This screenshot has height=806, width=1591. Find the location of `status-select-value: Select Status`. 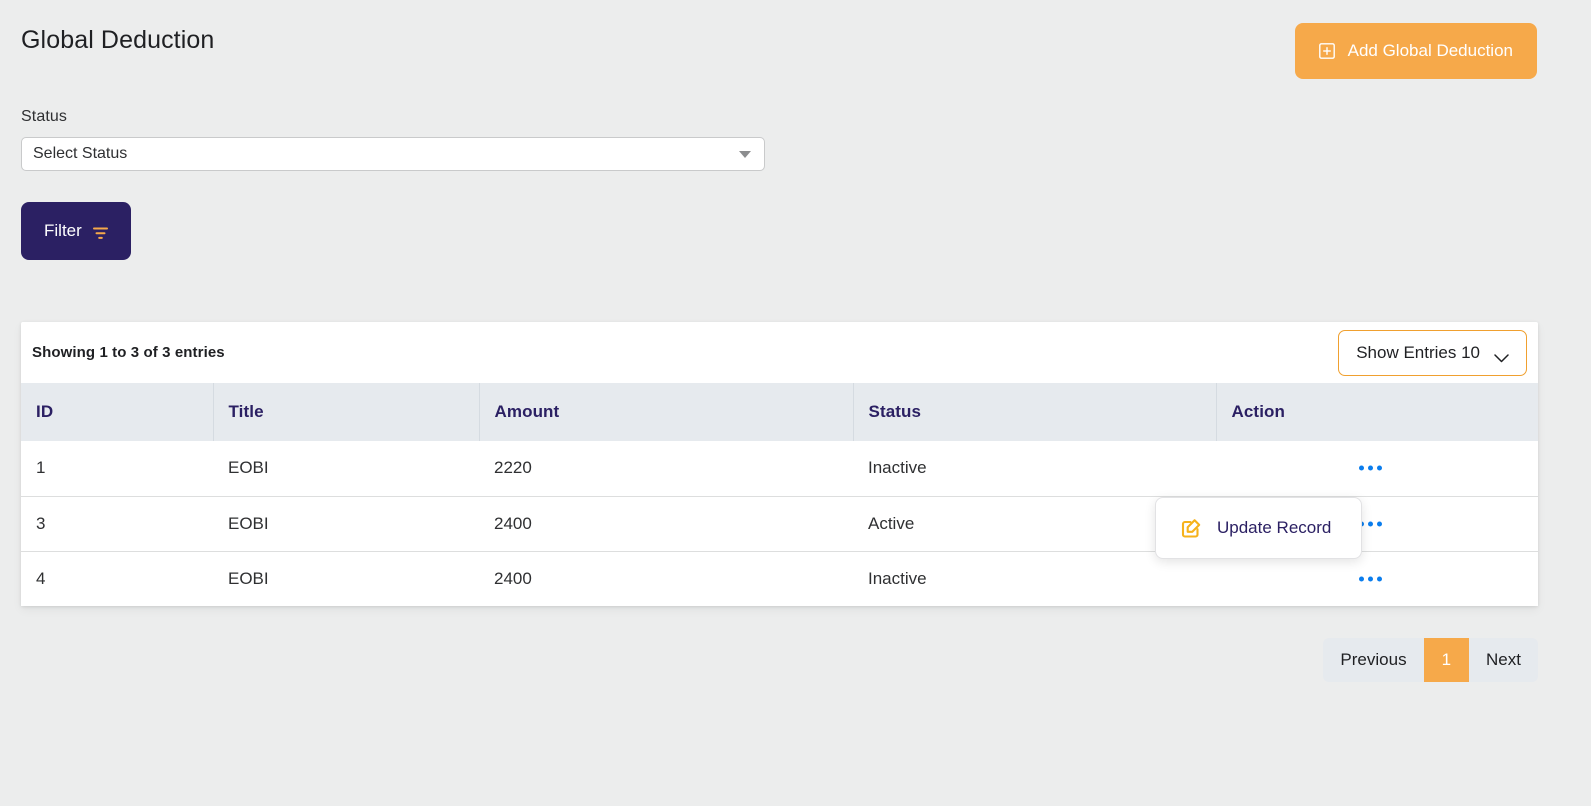

status-select-value: Select Status is located at coordinates (80, 153).